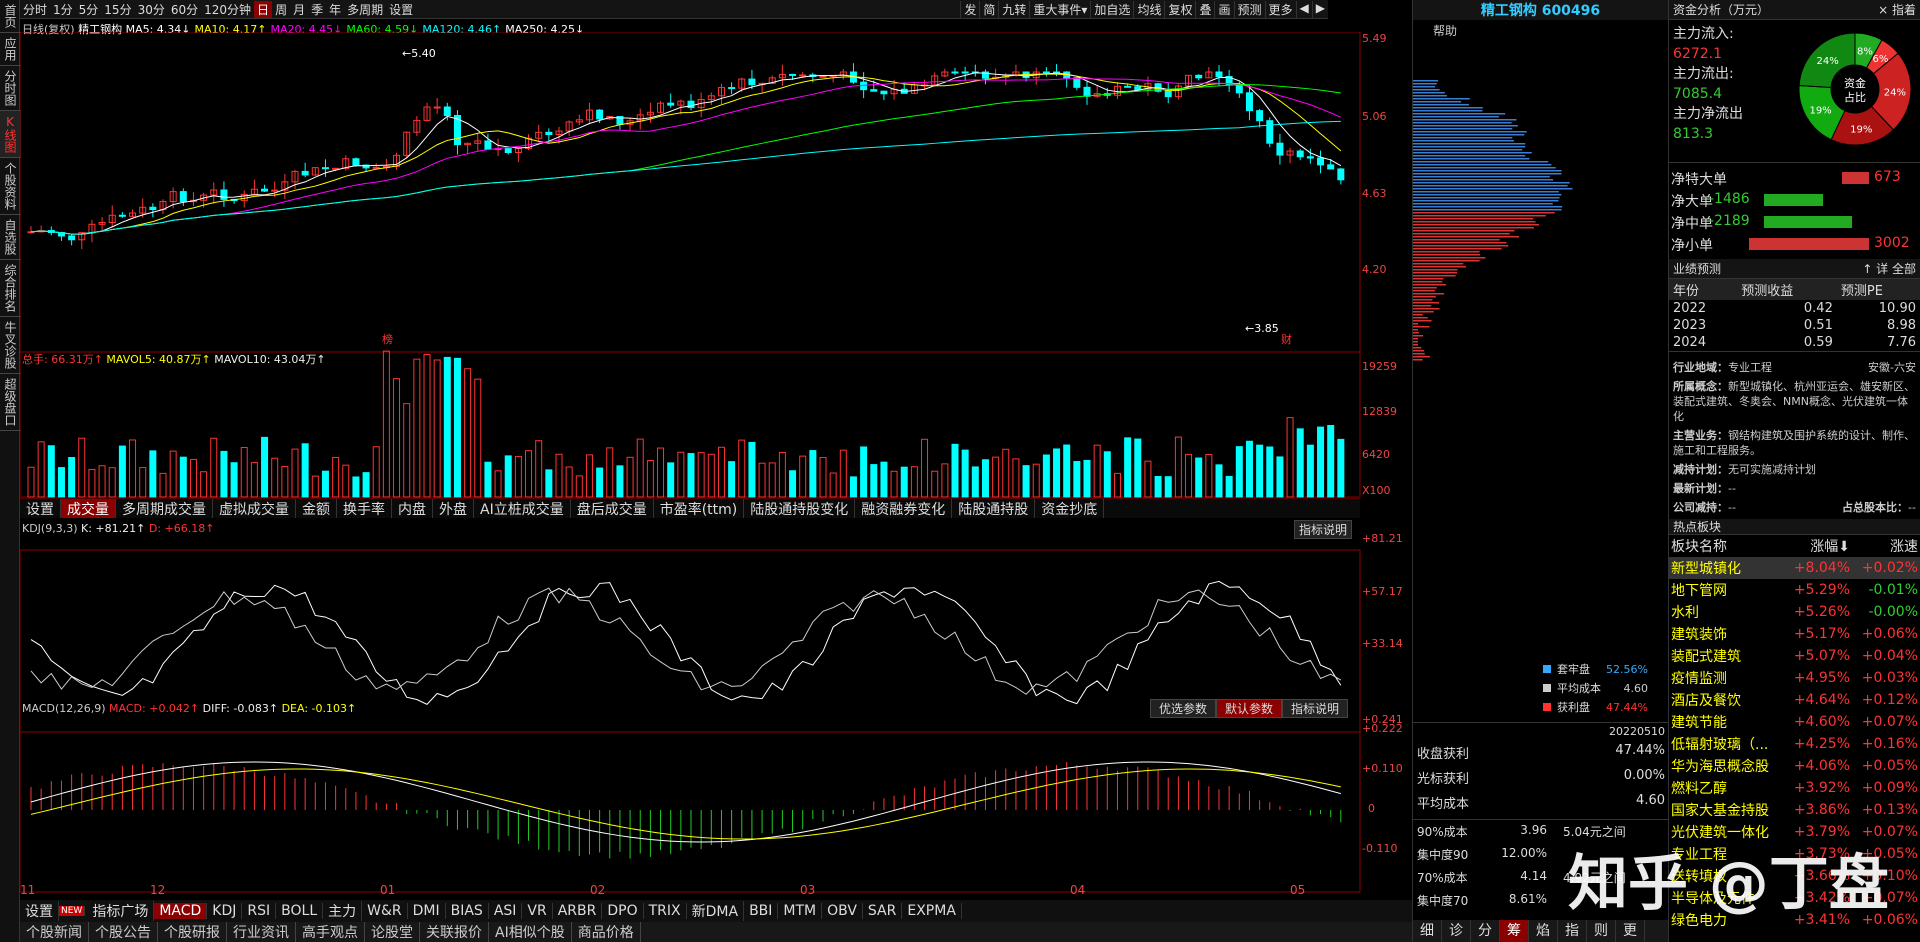 The image size is (1920, 942). Describe the element at coordinates (1148, 9) in the screenshot. I see `toolbar-btn-5: 均线` at that location.